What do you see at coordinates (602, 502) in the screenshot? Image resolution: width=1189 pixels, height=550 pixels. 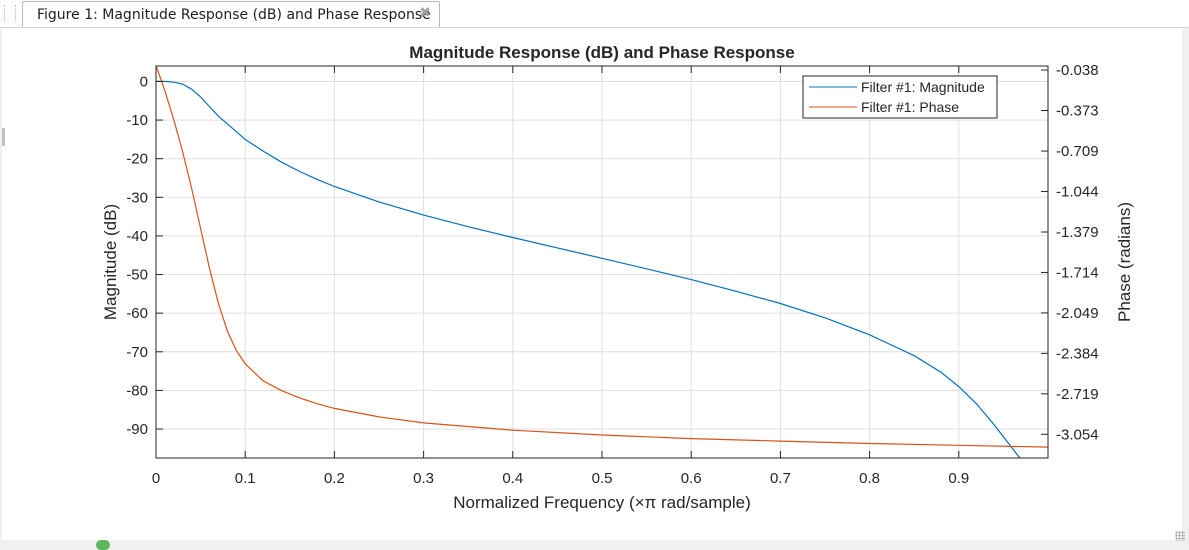 I see `x-axis-label: Normalized Frequency (×π rad/sample)` at bounding box center [602, 502].